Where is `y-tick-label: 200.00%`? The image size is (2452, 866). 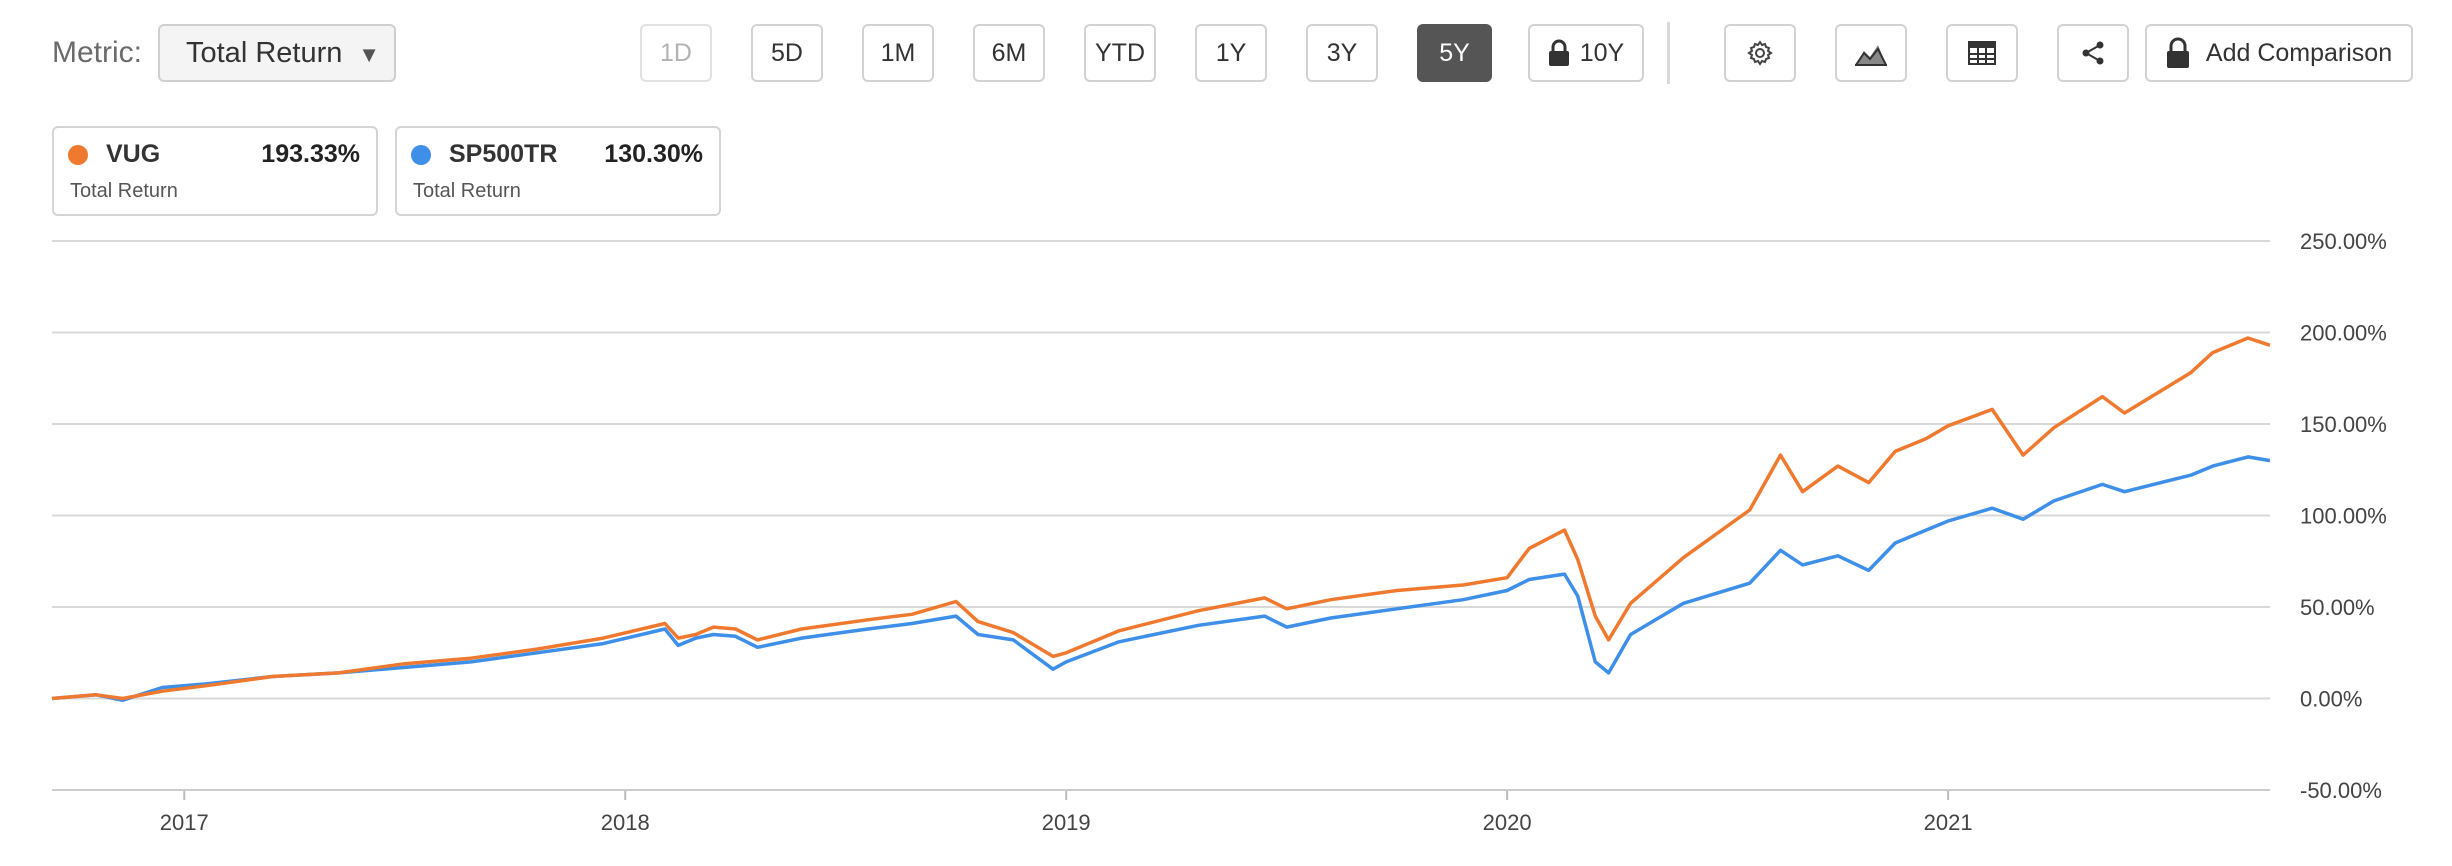 y-tick-label: 200.00% is located at coordinates (2343, 333).